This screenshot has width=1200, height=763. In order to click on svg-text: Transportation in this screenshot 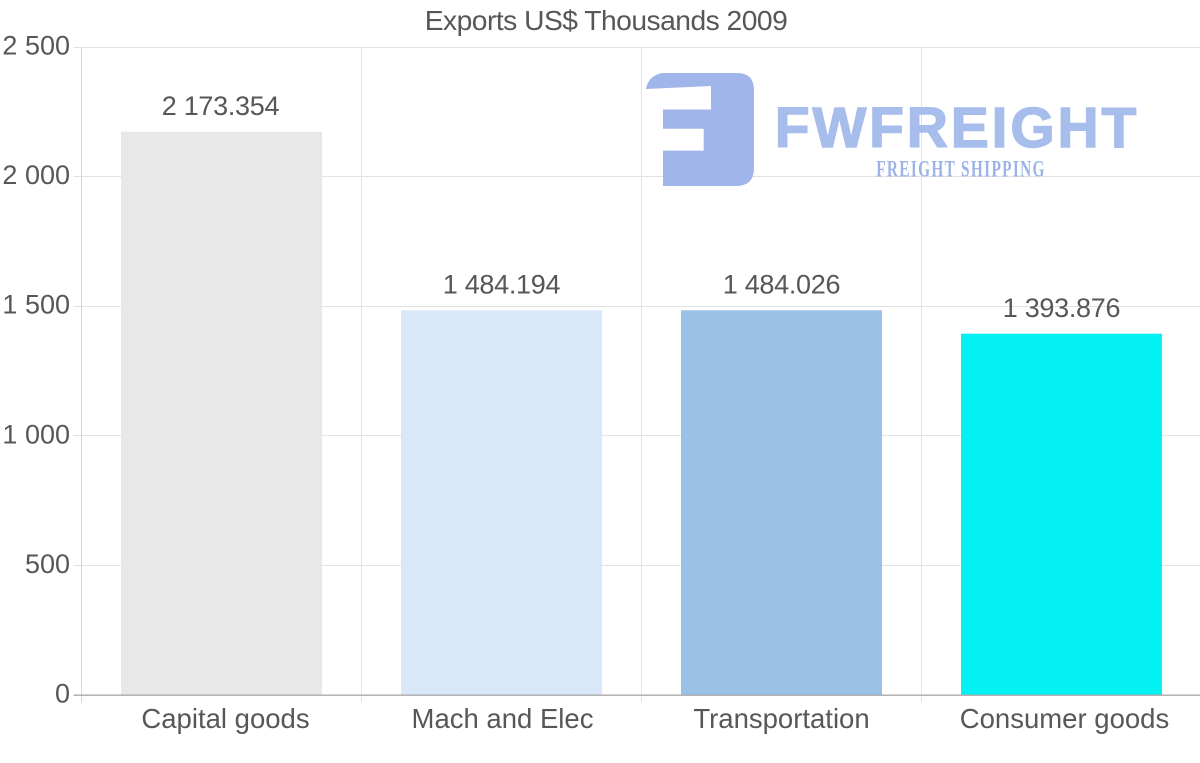, I will do `click(781, 718)`.